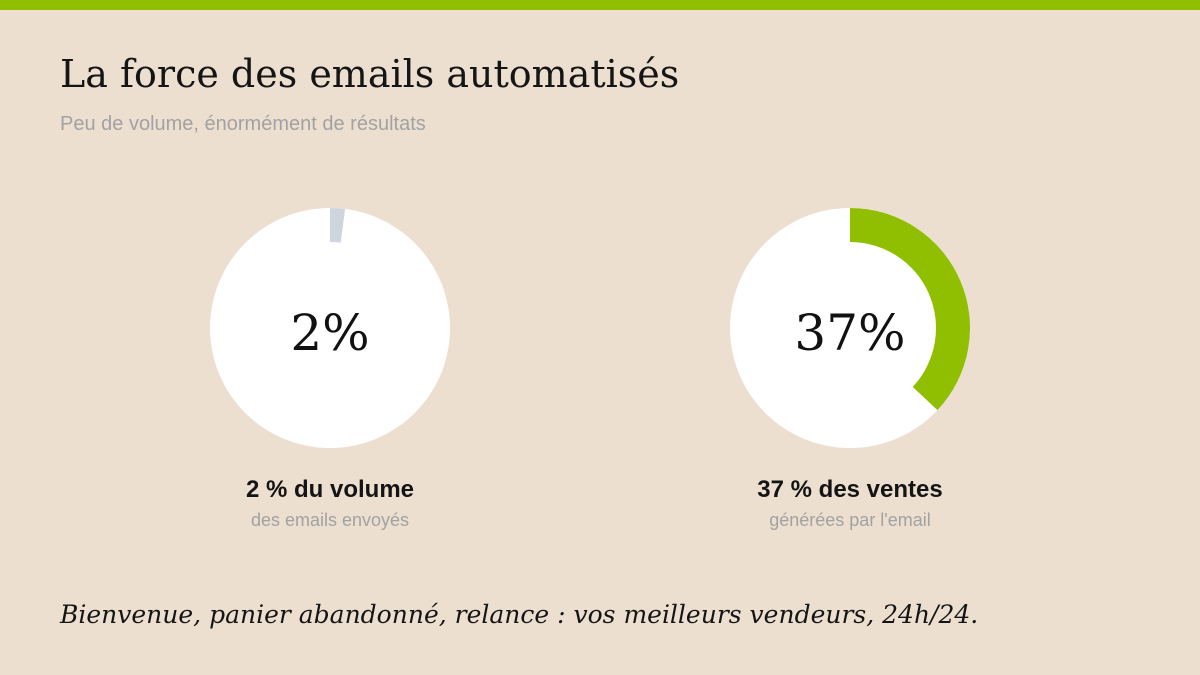  Describe the element at coordinates (243, 124) in the screenshot. I see `page-subtitle: Peu de volume, énormément de résultats` at that location.